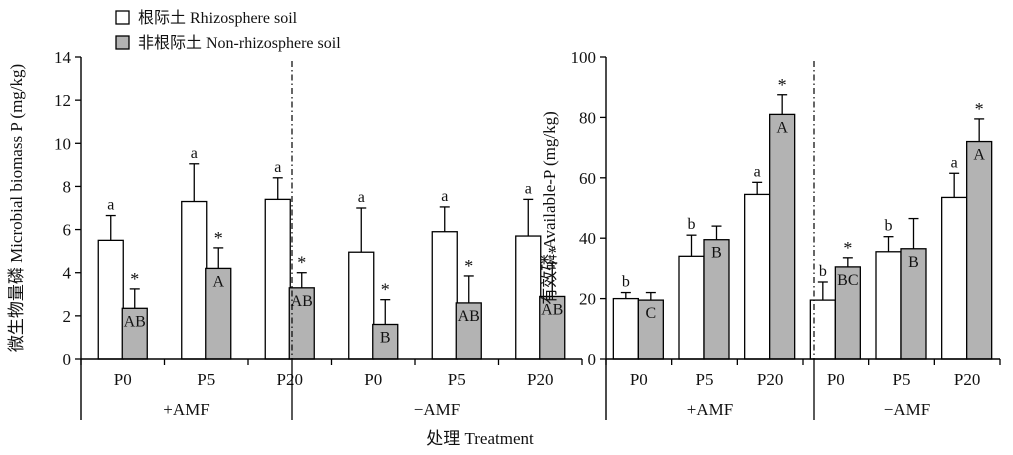  I want to click on legend-label-1: 非根际土 Non-rhizosphere soil, so click(239, 43).